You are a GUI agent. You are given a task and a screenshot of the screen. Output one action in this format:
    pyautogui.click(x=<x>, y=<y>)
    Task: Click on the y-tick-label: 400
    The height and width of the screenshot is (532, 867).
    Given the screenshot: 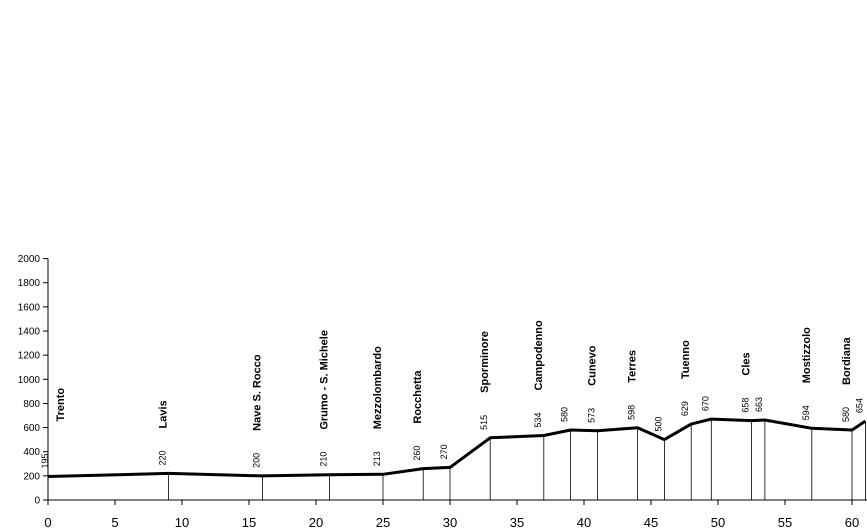 What is the action you would take?
    pyautogui.click(x=31, y=452)
    